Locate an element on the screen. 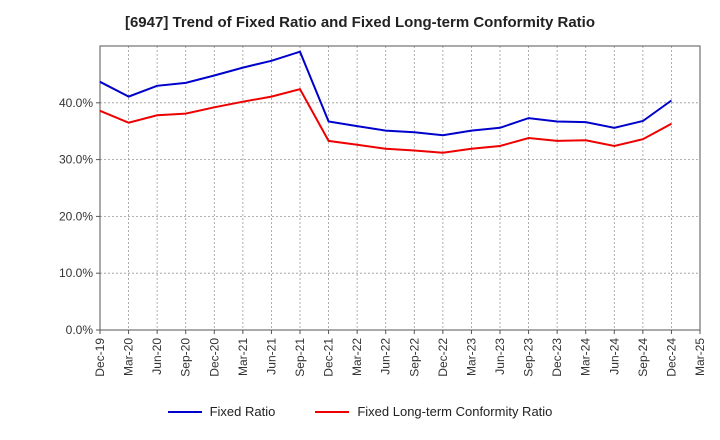 The height and width of the screenshot is (440, 720). x-tick-label: Sep-22 is located at coordinates (414, 357).